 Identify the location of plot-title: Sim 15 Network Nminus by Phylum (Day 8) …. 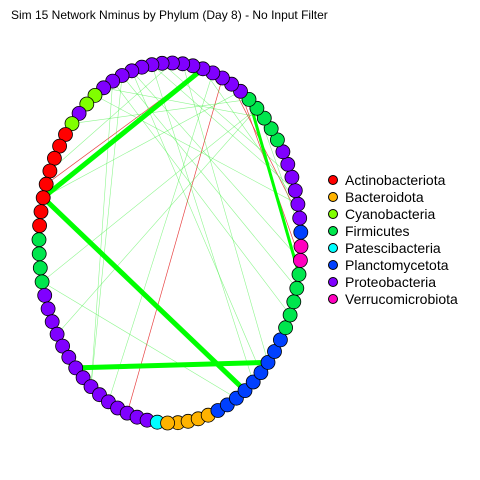
(169, 15).